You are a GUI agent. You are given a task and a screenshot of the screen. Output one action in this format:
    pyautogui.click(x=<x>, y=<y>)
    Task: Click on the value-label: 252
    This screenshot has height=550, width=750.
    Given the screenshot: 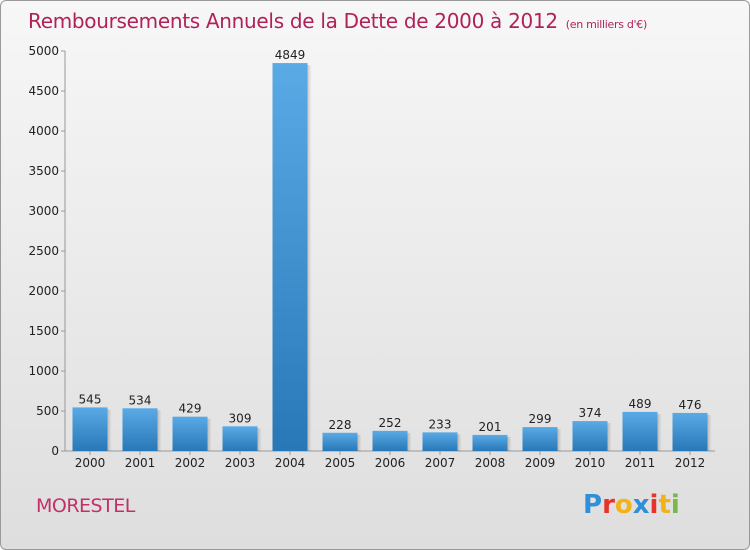 What is the action you would take?
    pyautogui.click(x=390, y=423)
    